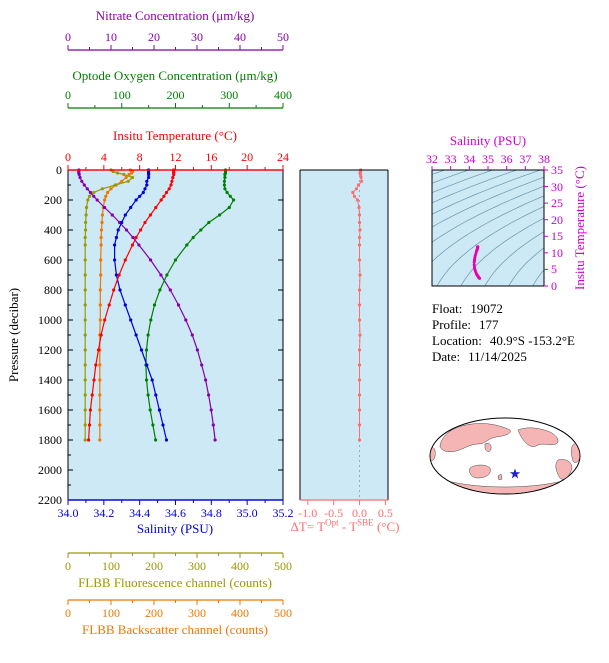  What do you see at coordinates (211, 157) in the screenshot?
I see `temperature-tick-label: 16` at bounding box center [211, 157].